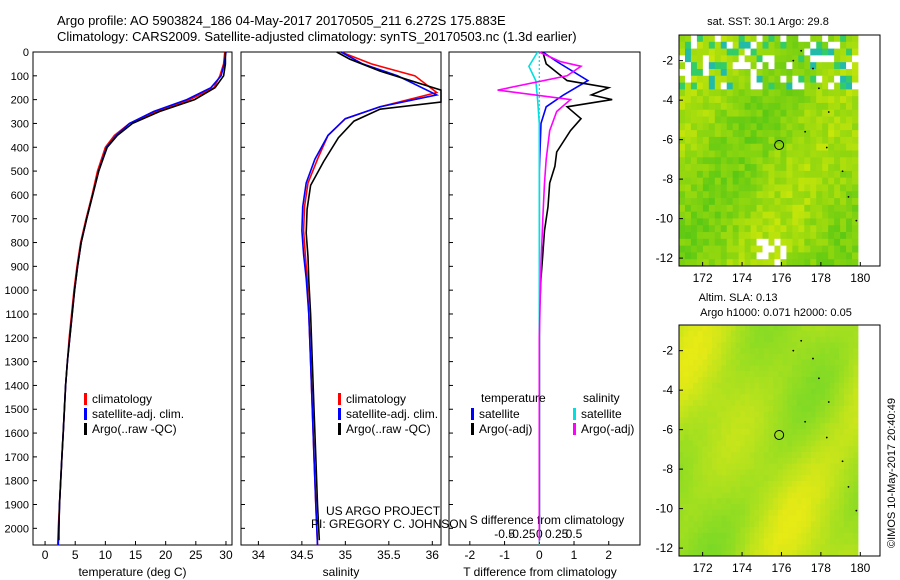 This screenshot has width=900, height=580. What do you see at coordinates (20, 172) in the screenshot?
I see `y-tick-label: 500` at bounding box center [20, 172].